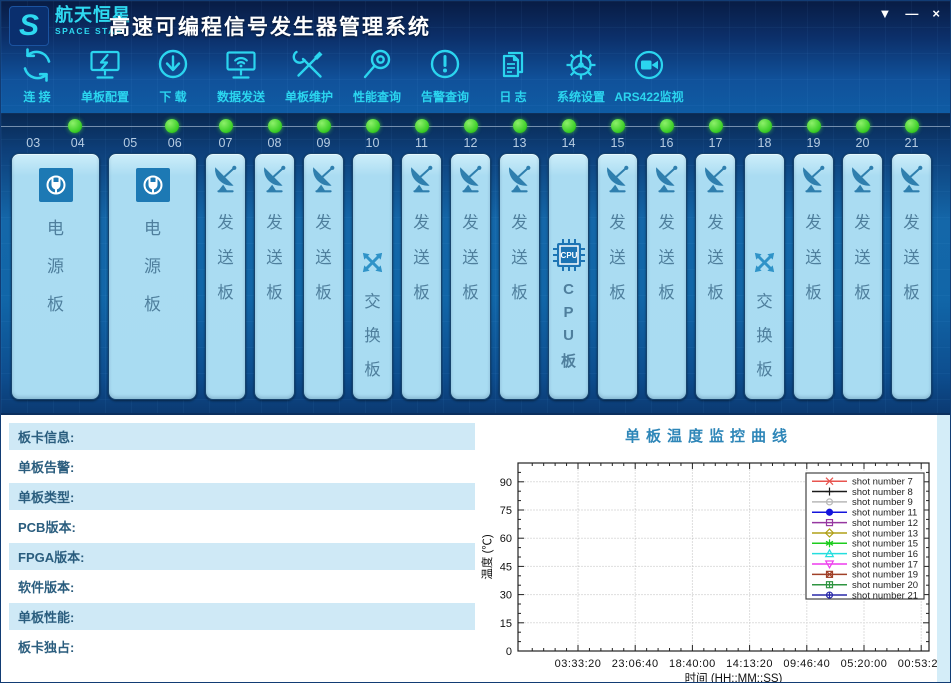 Image resolution: width=951 pixels, height=683 pixels. Describe the element at coordinates (105, 75) in the screenshot. I see `toolbar-item-board-config: 单板配置` at that location.